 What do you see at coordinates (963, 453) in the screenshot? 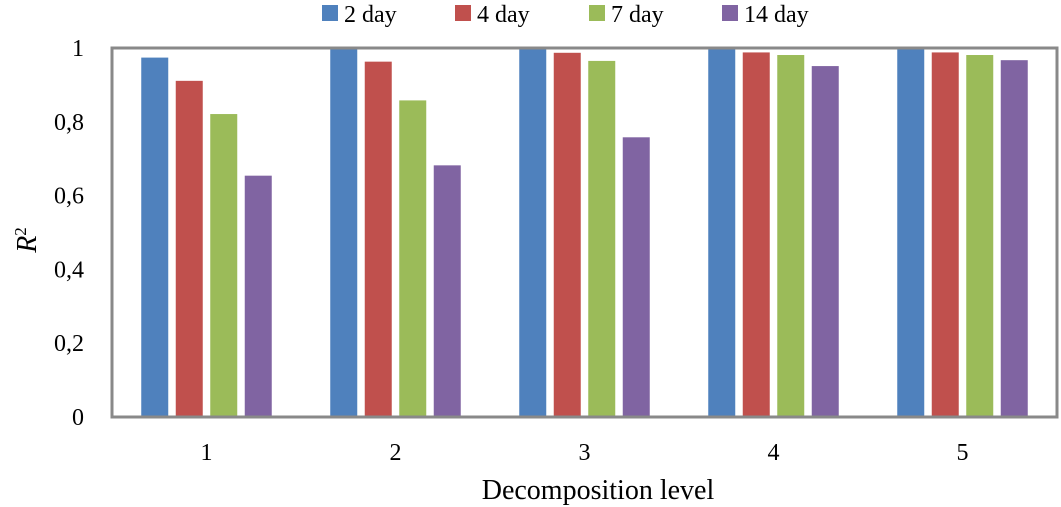
I see `x-tick-label: 5` at bounding box center [963, 453].